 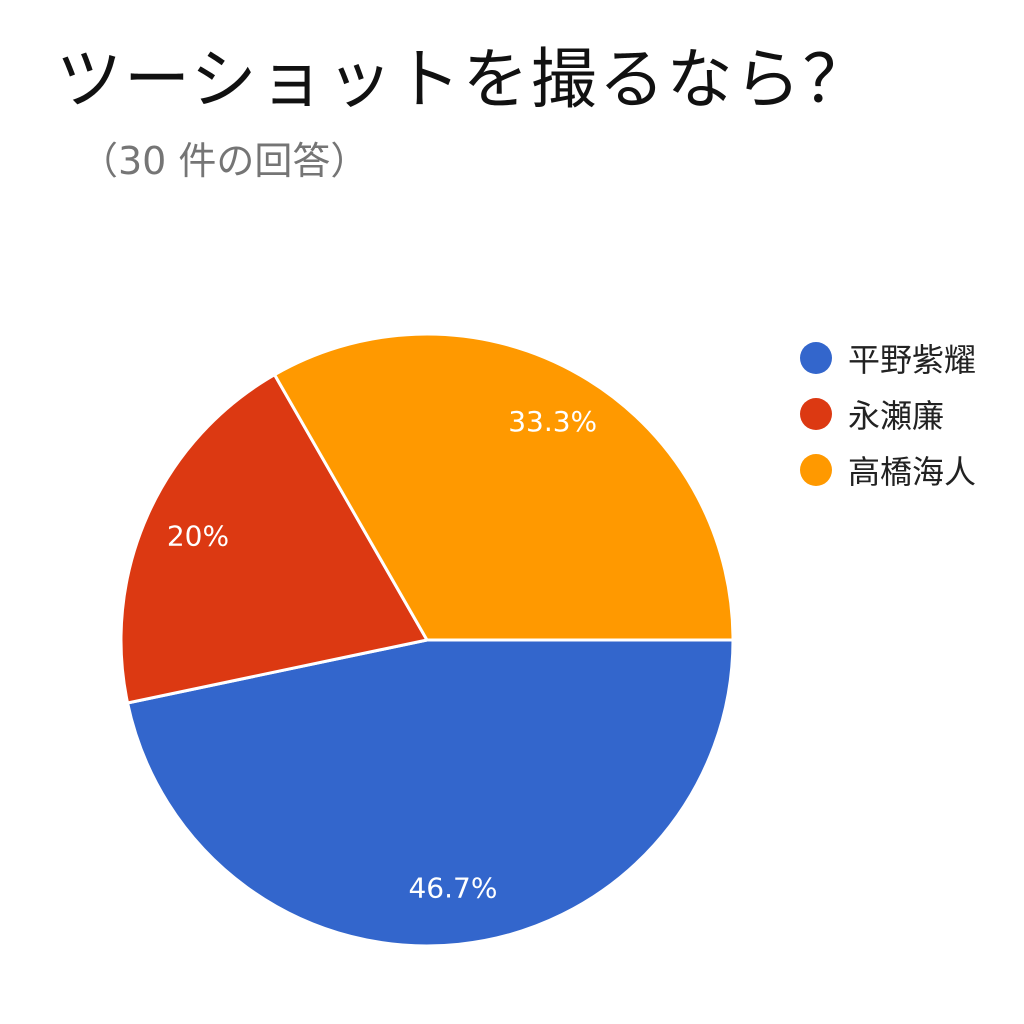 I want to click on slice-label-nagase: 20%, so click(x=198, y=535).